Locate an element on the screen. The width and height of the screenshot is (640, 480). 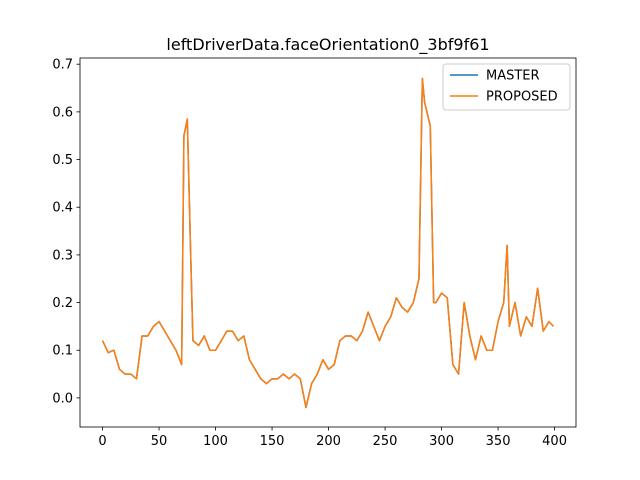
x-tick-label: 100 is located at coordinates (215, 441).